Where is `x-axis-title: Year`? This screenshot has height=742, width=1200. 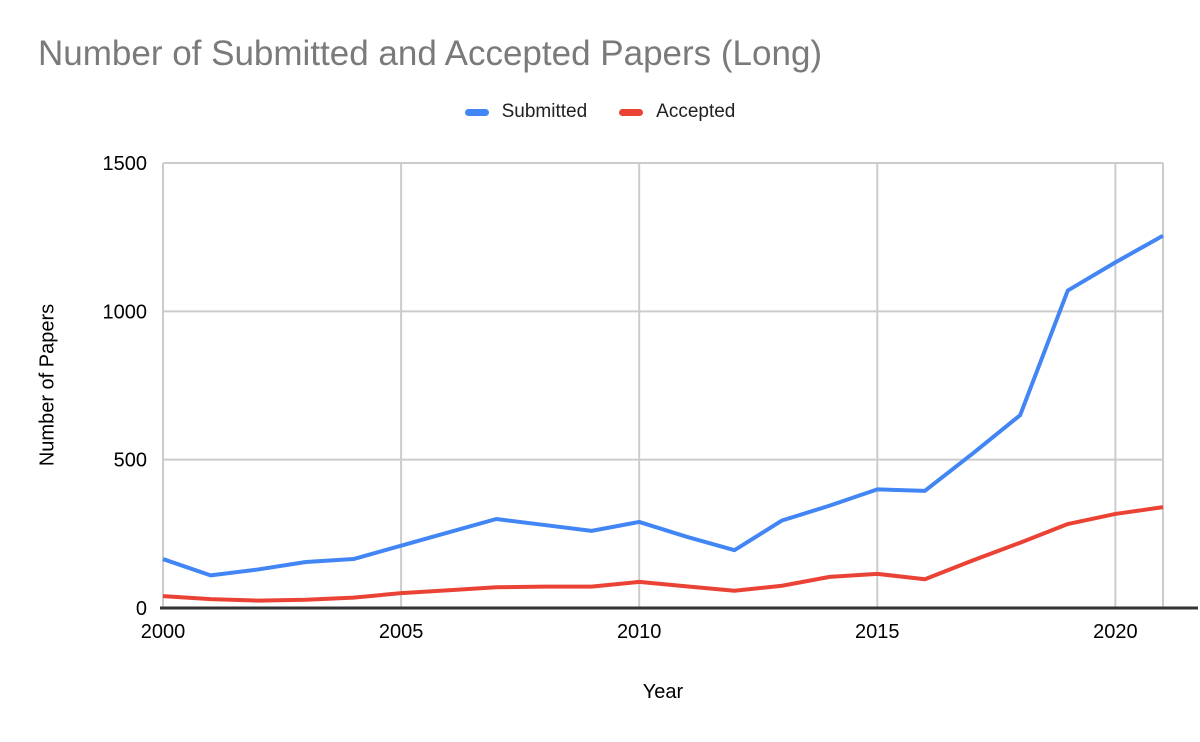
x-axis-title: Year is located at coordinates (663, 692).